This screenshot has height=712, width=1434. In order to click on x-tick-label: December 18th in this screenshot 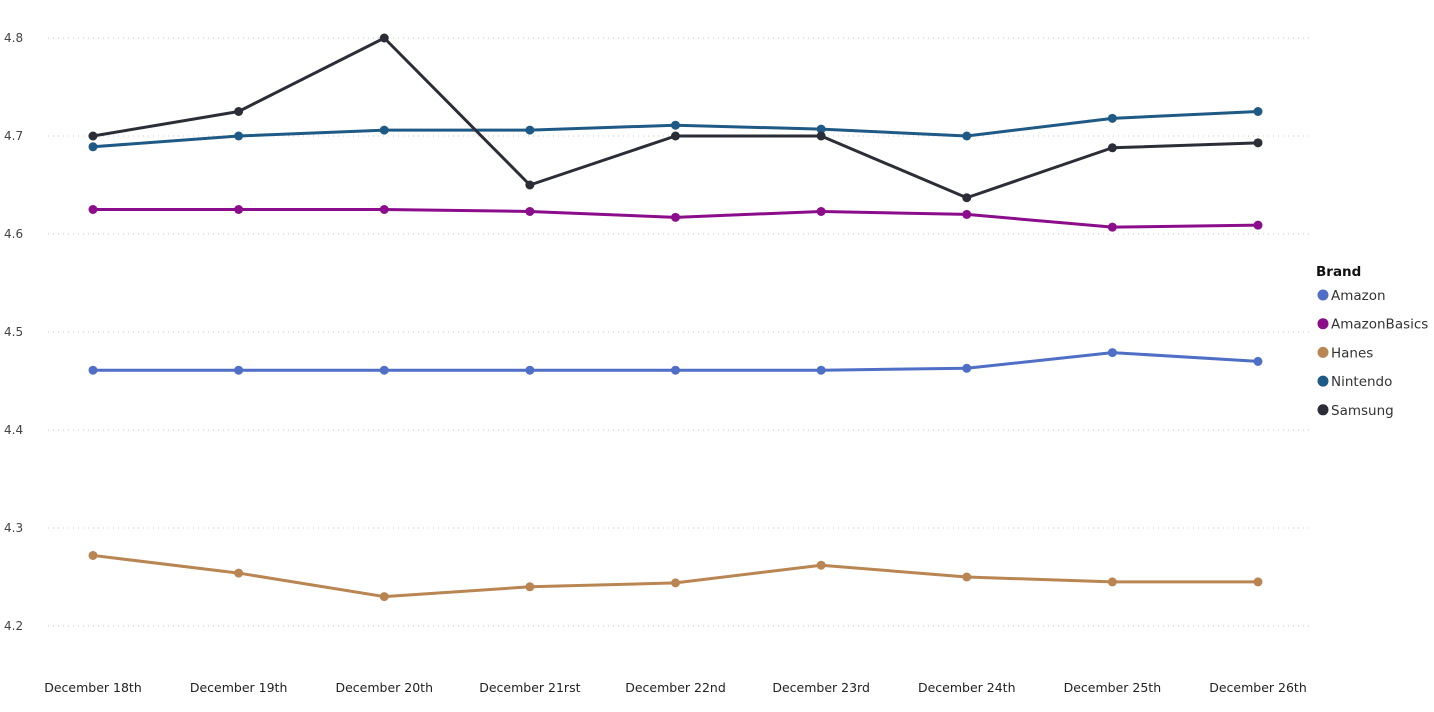, I will do `click(93, 687)`.